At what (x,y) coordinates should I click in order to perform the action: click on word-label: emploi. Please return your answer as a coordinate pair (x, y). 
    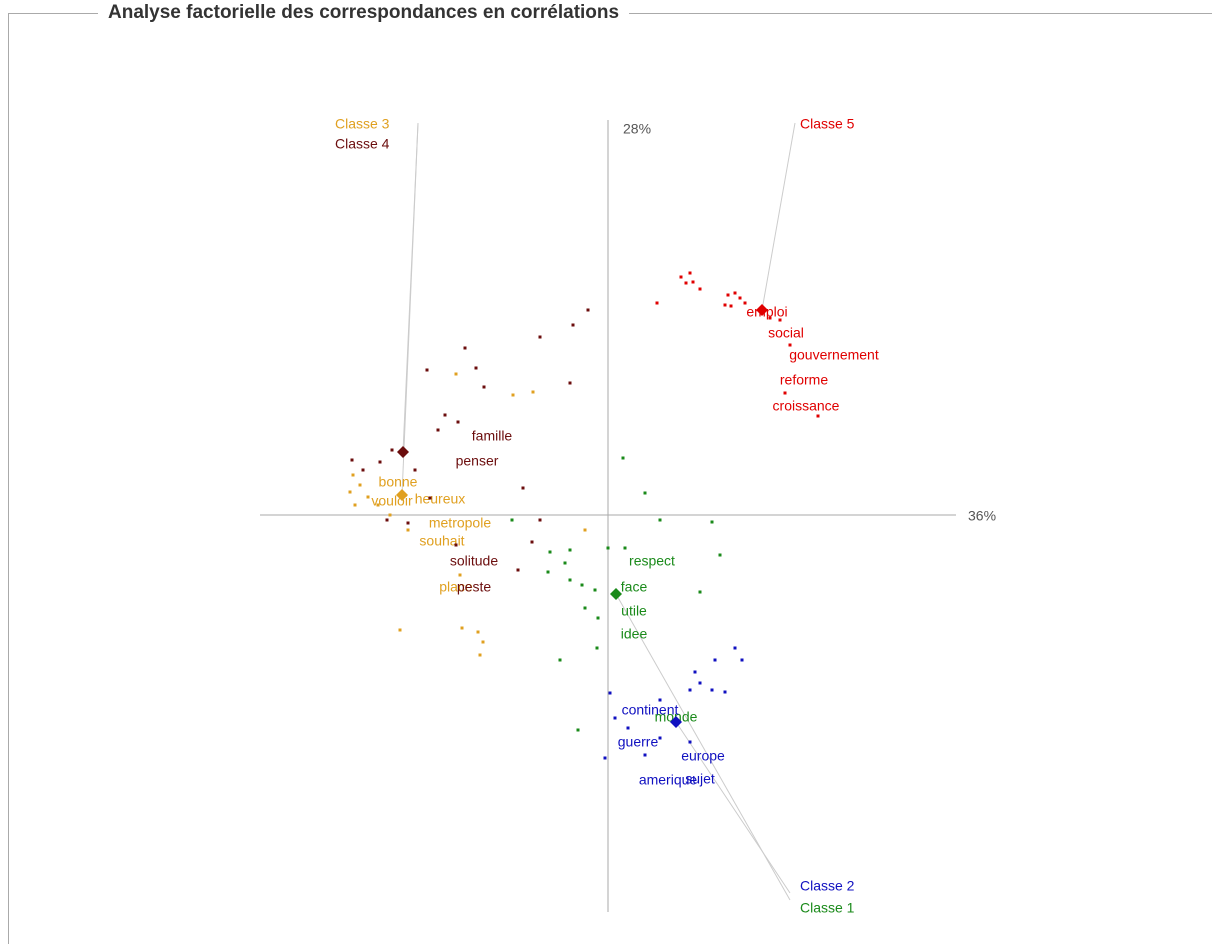
    Looking at the image, I should click on (766, 312).